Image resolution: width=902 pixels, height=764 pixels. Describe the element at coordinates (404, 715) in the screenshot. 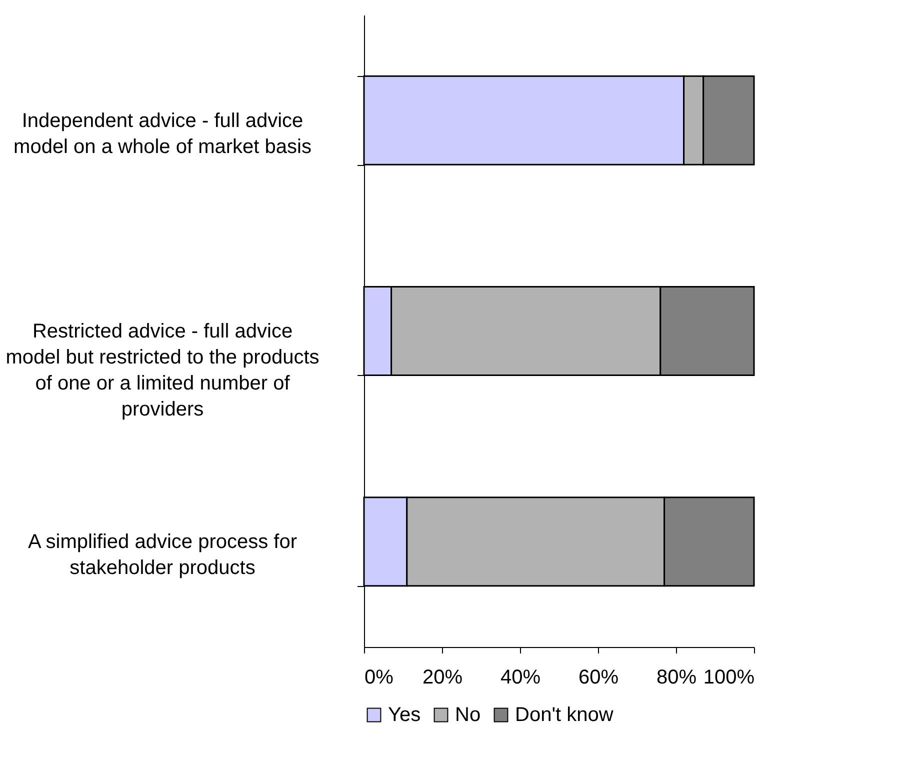

I see `legend-label: Yes` at that location.